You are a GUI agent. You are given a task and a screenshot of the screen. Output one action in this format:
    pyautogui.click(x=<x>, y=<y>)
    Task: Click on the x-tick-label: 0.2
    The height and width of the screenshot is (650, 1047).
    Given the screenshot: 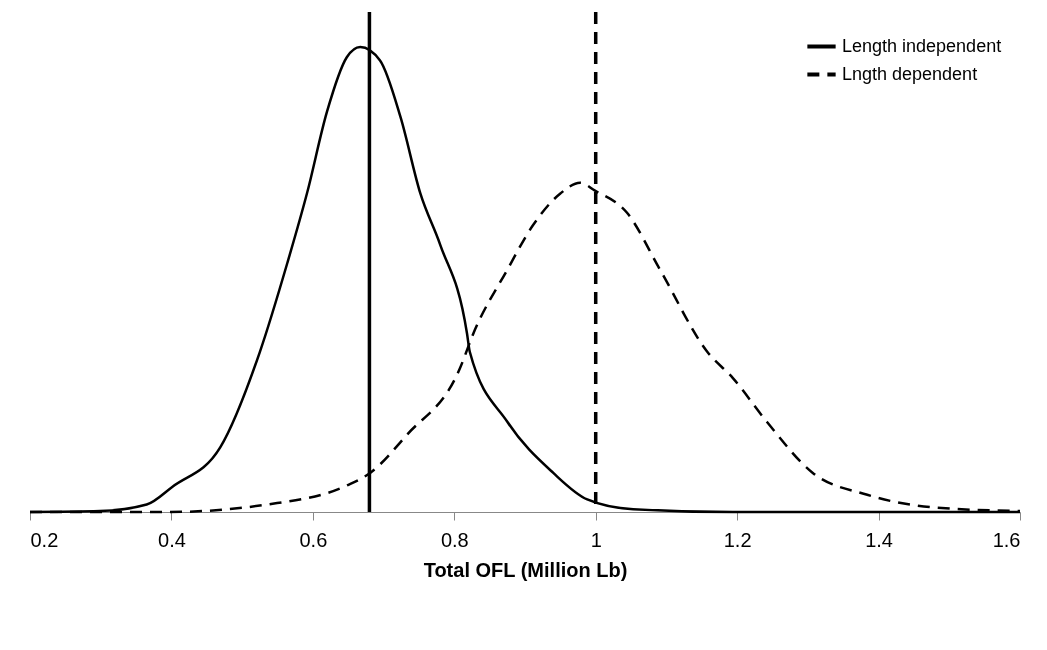 What is the action you would take?
    pyautogui.click(x=44, y=539)
    